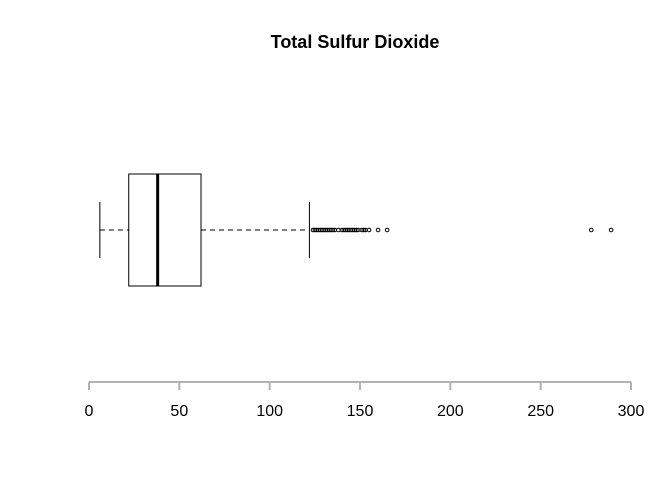 The height and width of the screenshot is (480, 672). I want to click on x-tick-label: 250, so click(540, 411).